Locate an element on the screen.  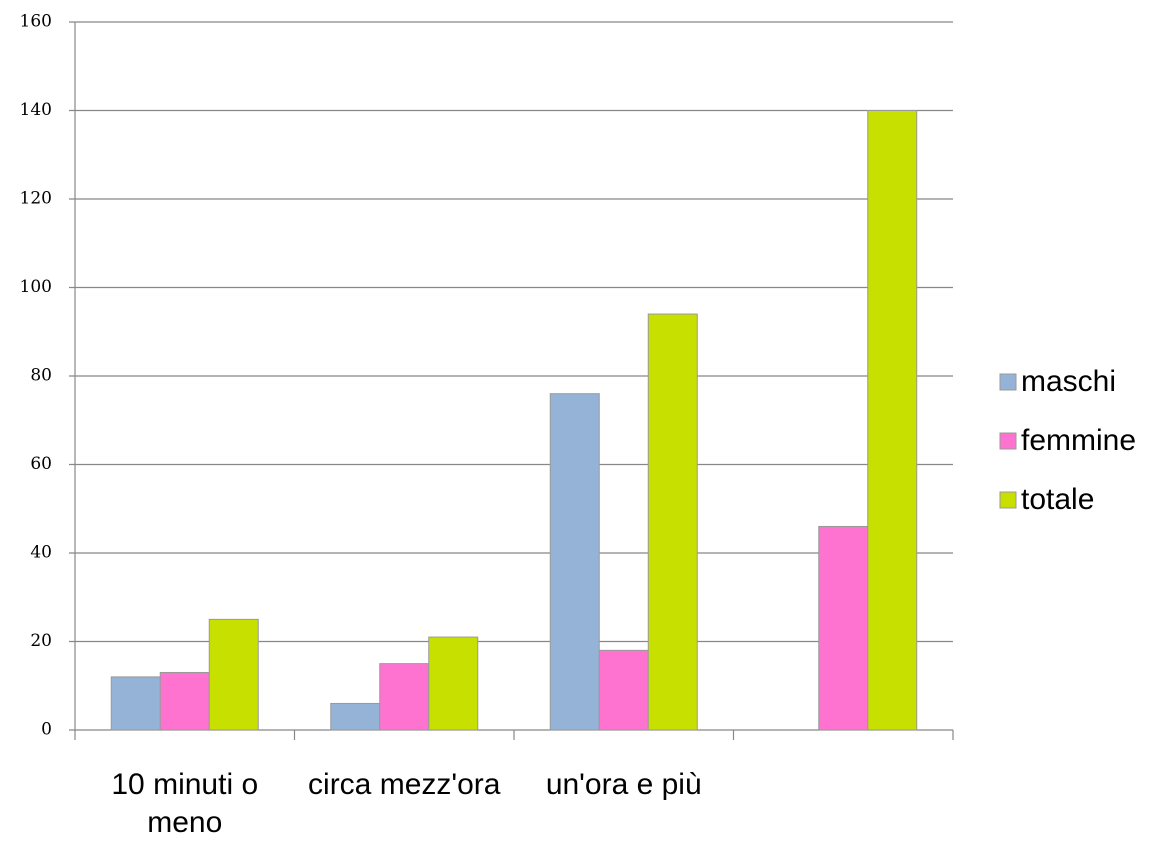
y-tick-label: 80 is located at coordinates (41, 376).